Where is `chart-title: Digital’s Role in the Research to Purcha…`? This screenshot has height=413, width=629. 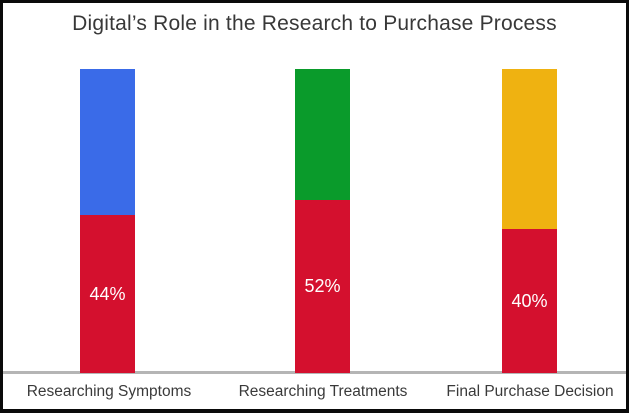
chart-title: Digital’s Role in the Research to Purcha… is located at coordinates (314, 23).